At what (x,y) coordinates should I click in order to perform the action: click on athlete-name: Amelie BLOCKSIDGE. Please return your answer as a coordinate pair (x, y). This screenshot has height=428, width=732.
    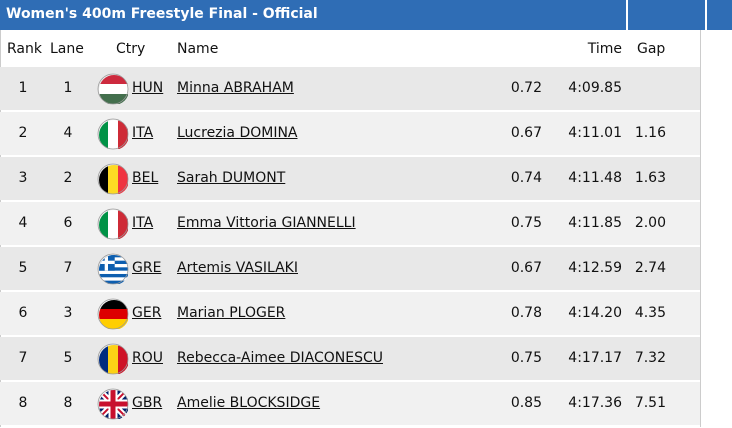
    Looking at the image, I should click on (249, 403).